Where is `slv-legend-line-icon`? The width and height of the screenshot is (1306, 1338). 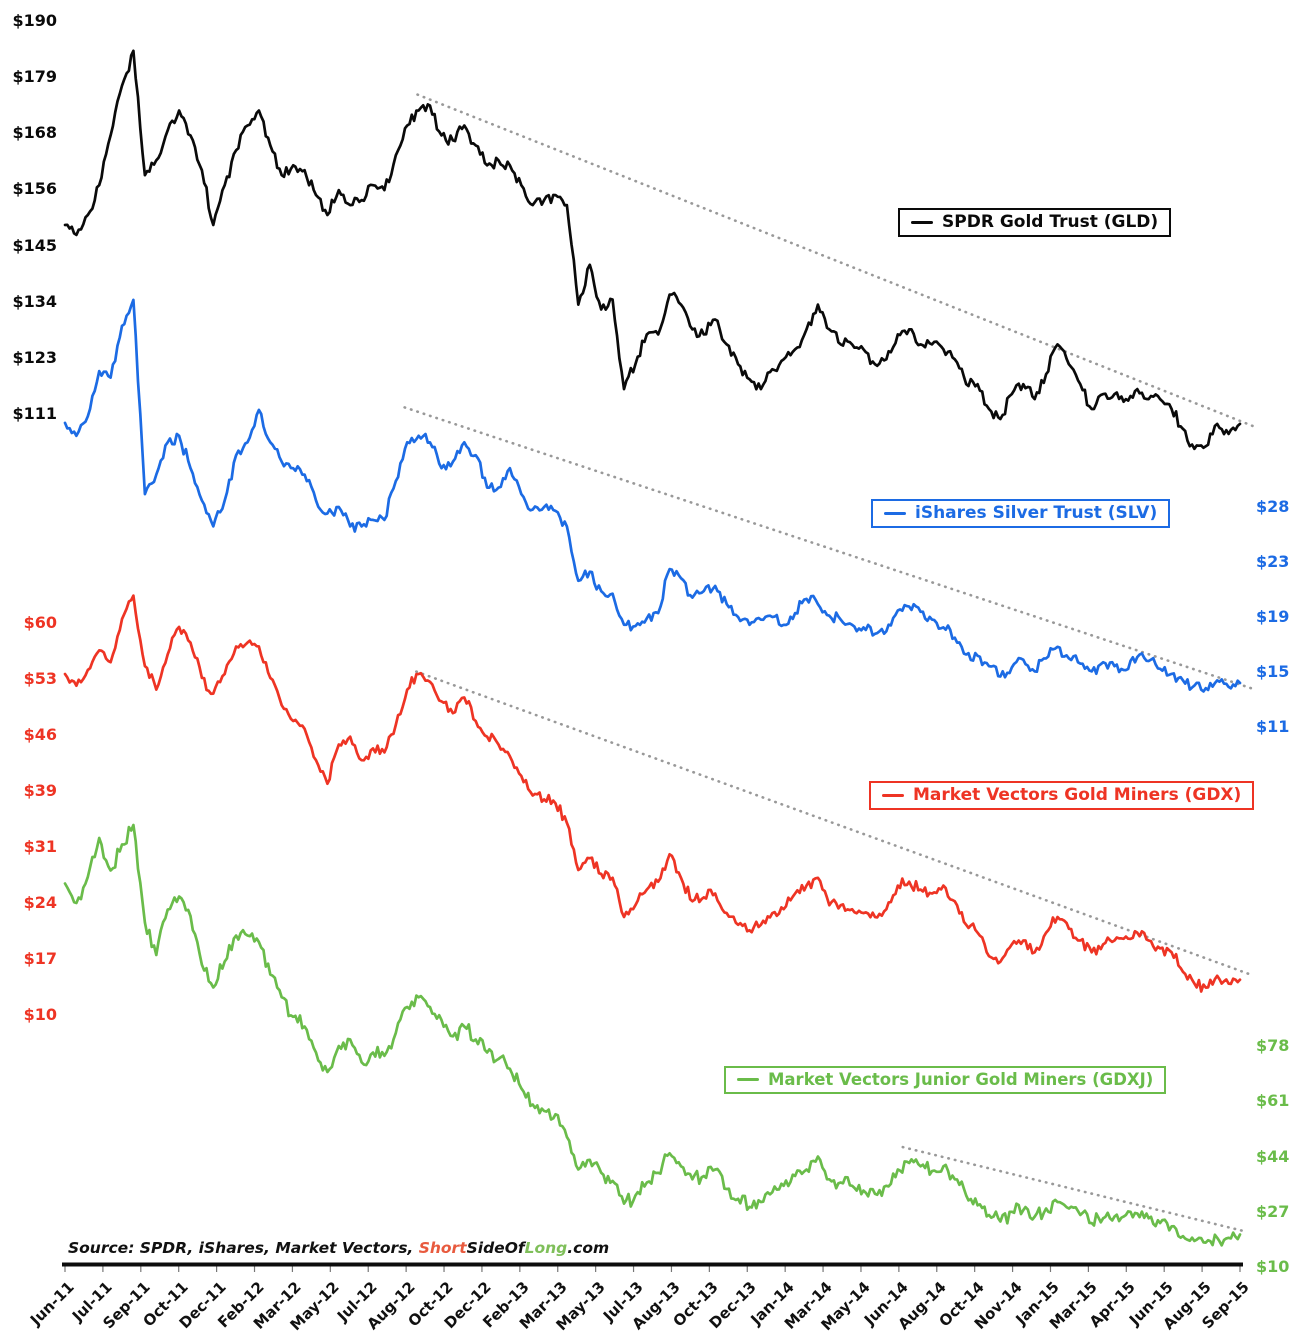 slv-legend-line-icon is located at coordinates (895, 513).